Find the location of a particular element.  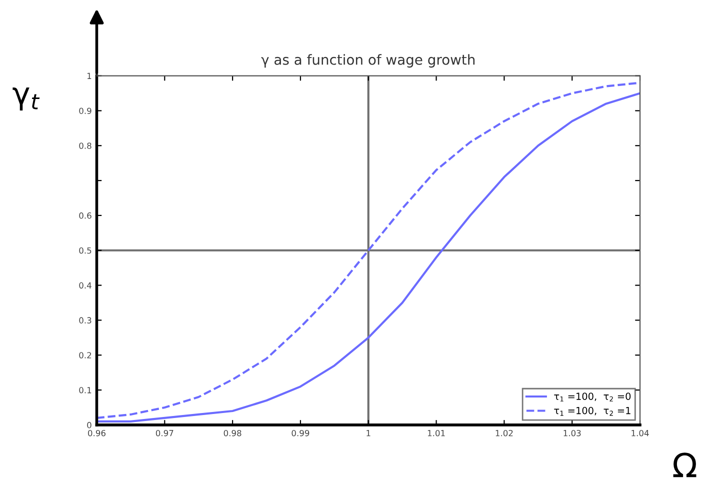

y-tick-label: 0.4 is located at coordinates (85, 285).